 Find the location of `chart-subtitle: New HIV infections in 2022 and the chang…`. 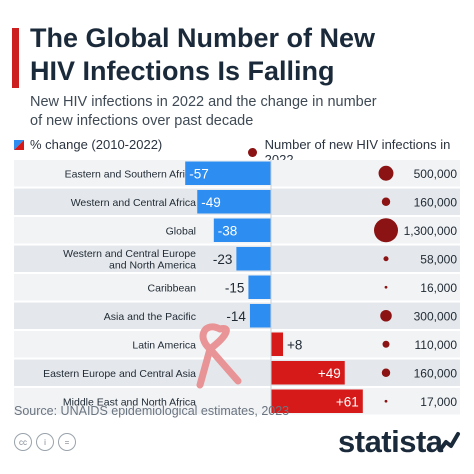

chart-subtitle: New HIV infections in 2022 and the chang… is located at coordinates (245, 112).